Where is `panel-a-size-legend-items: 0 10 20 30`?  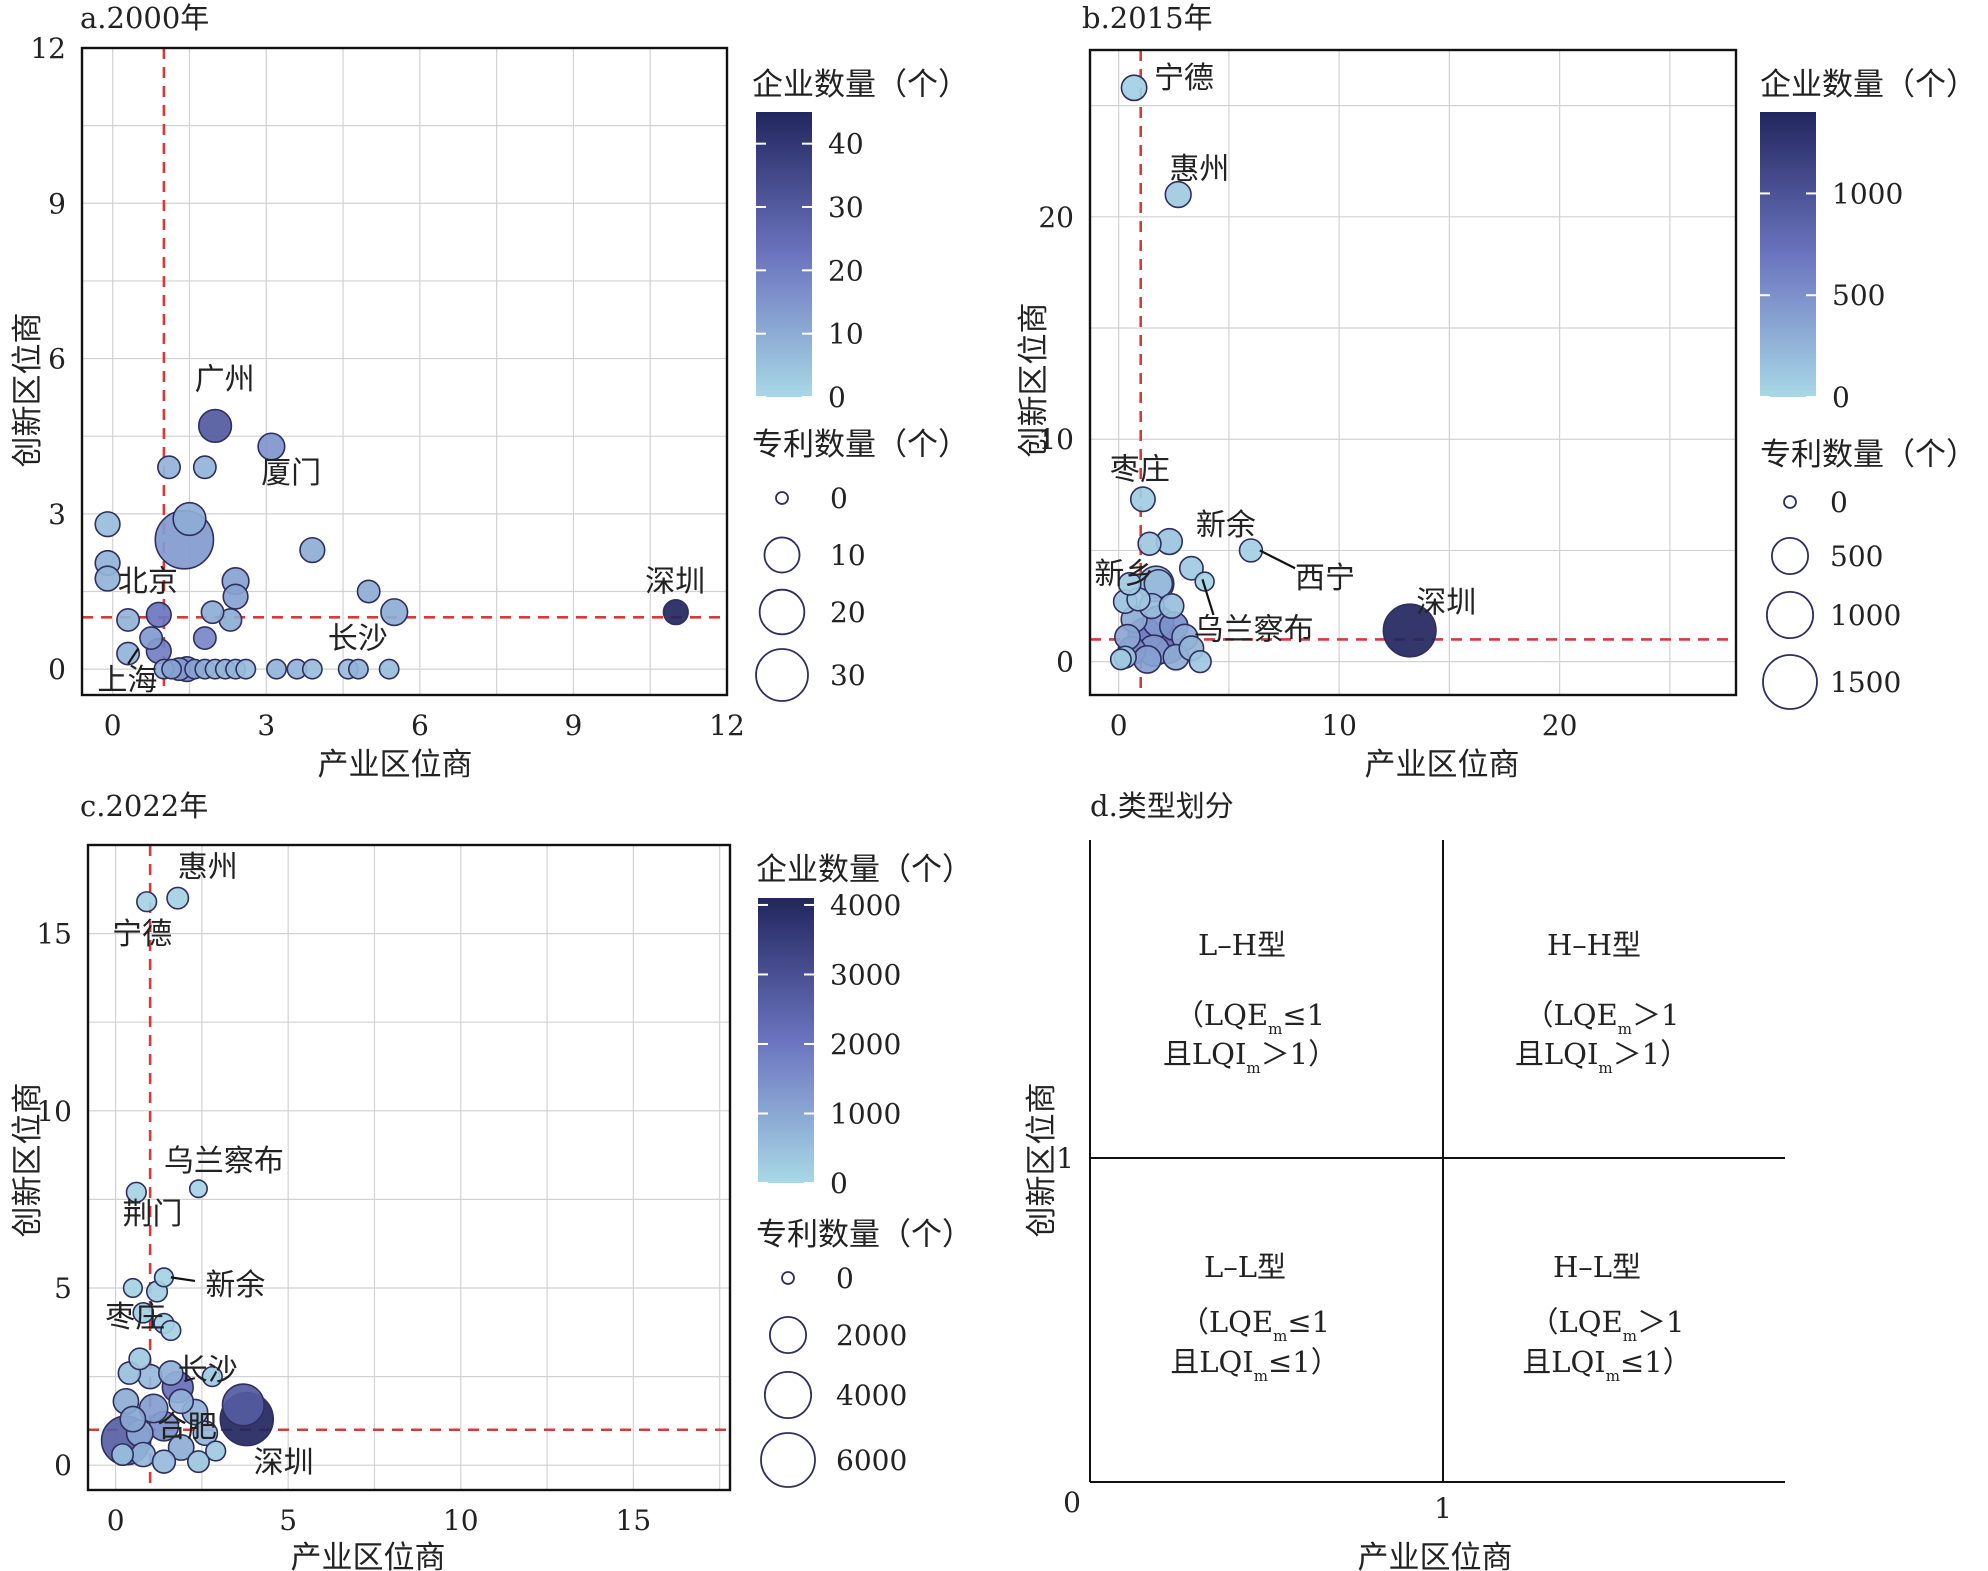 panel-a-size-legend-items: 0 10 20 30 is located at coordinates (810, 592).